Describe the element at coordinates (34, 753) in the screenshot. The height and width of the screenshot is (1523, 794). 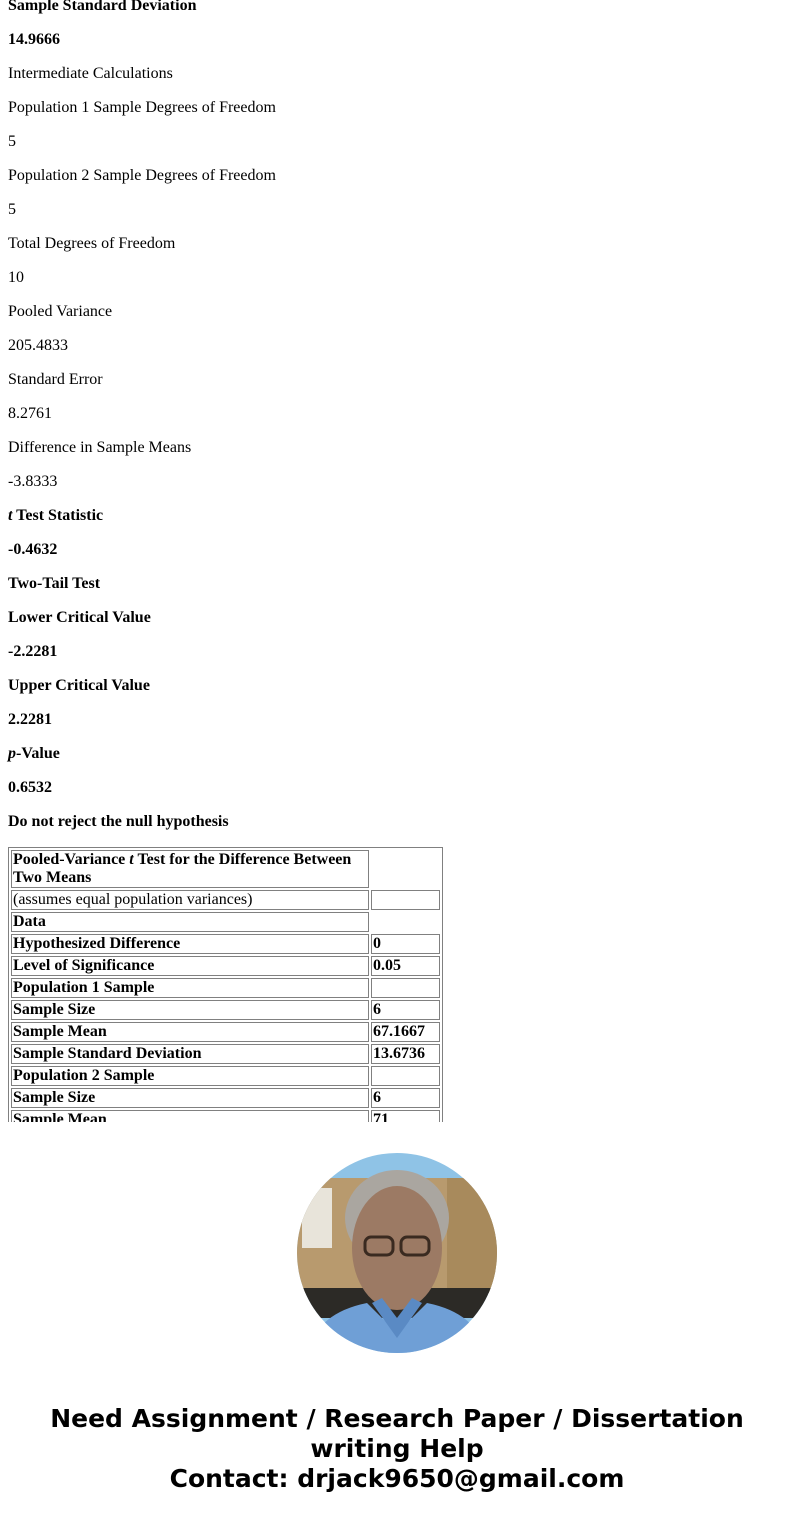
I see `result-line: p-Value` at that location.